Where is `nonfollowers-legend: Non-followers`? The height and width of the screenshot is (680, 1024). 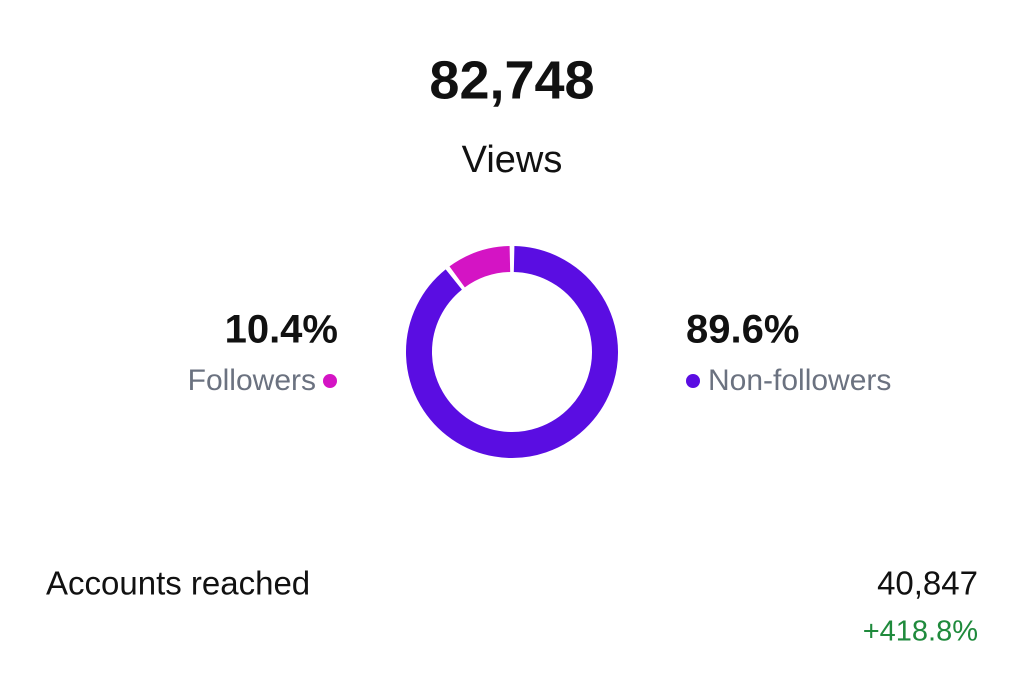 nonfollowers-legend: Non-followers is located at coordinates (799, 380).